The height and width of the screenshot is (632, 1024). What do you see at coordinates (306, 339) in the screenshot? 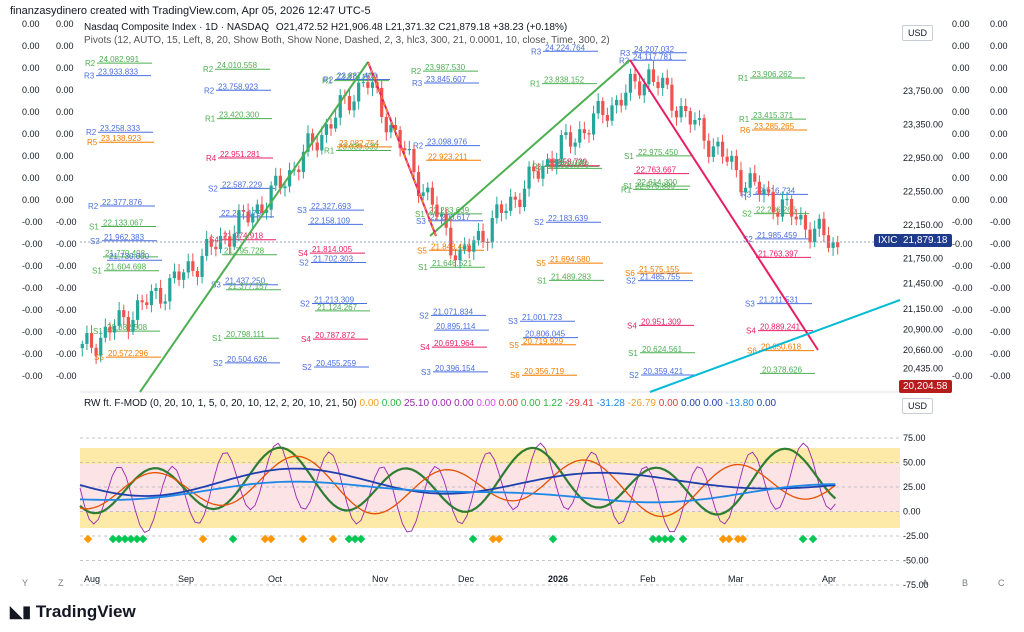
I see `pivot-level-tag: S4` at bounding box center [306, 339].